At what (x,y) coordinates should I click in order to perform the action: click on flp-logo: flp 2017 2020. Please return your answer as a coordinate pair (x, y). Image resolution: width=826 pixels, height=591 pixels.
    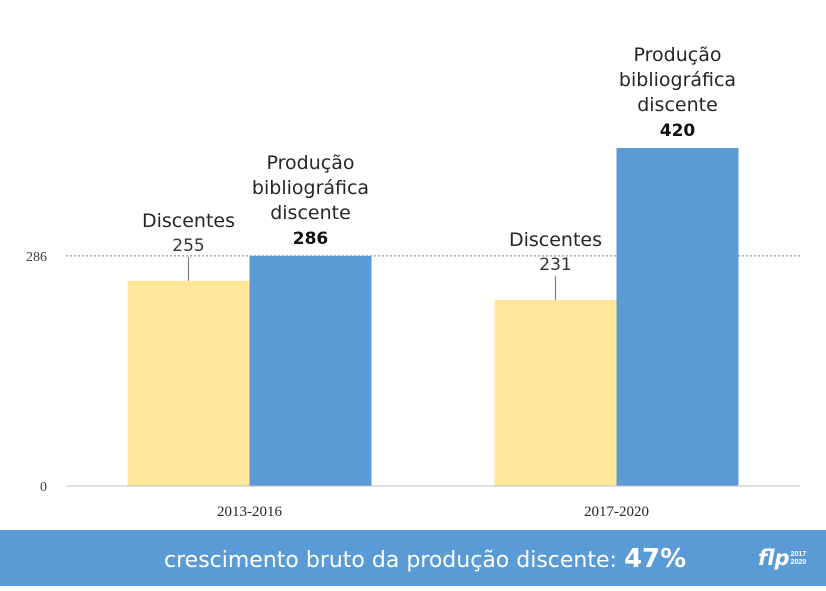
    Looking at the image, I should click on (782, 558).